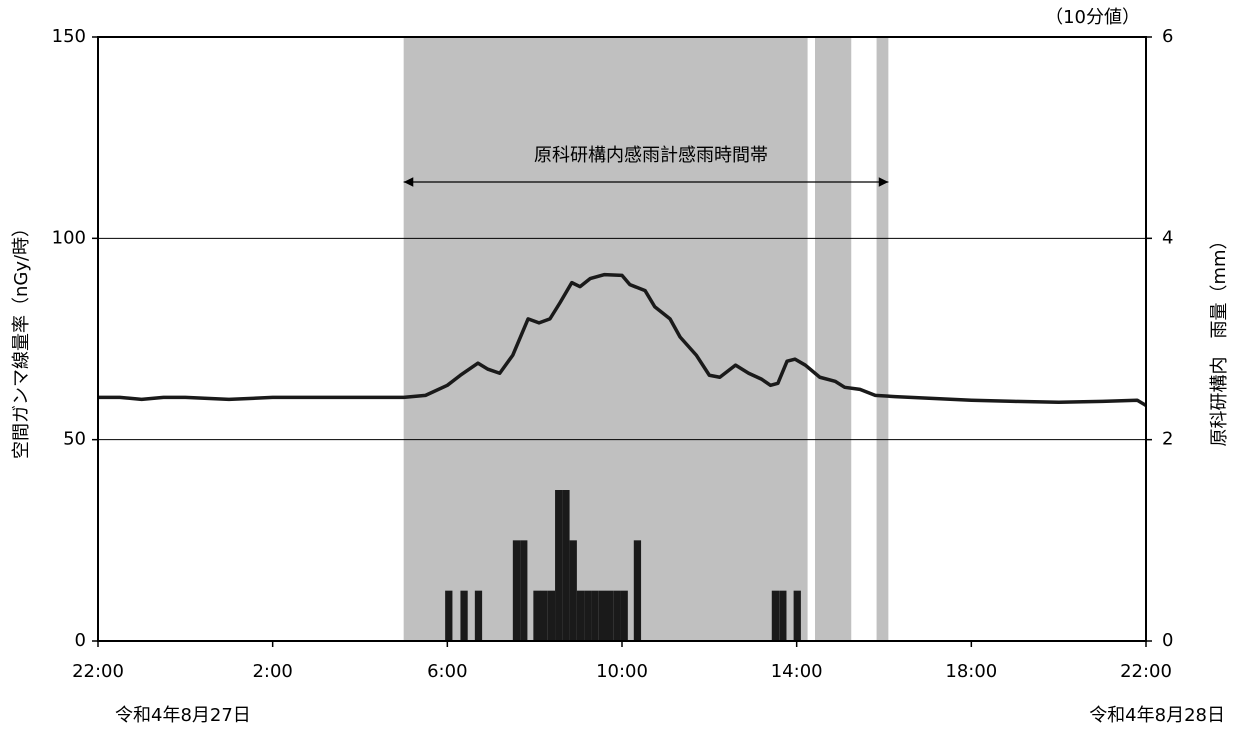 This screenshot has height=753, width=1239. I want to click on y-axis-label: 空間ガンマ線量率（nGy/時）, so click(21, 339).